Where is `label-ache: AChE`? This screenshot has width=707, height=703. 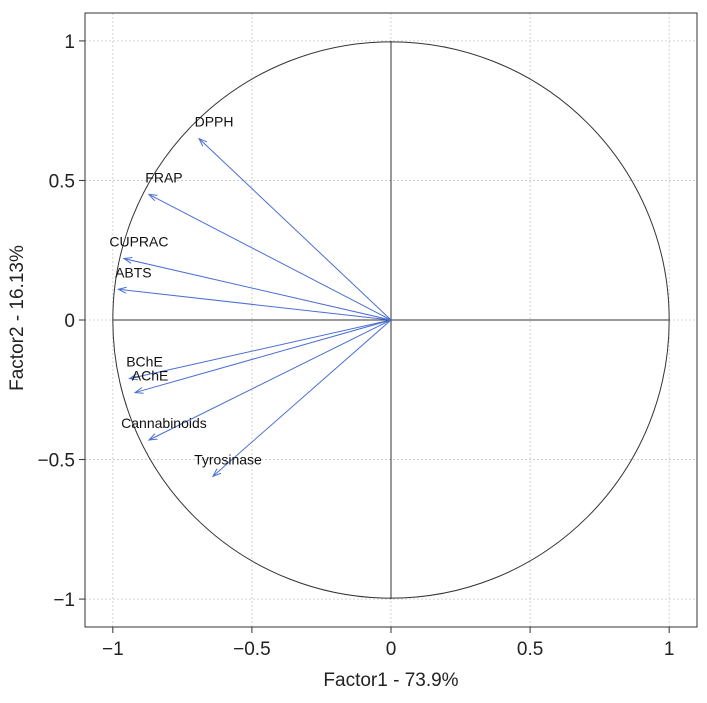 label-ache: AChE is located at coordinates (150, 376).